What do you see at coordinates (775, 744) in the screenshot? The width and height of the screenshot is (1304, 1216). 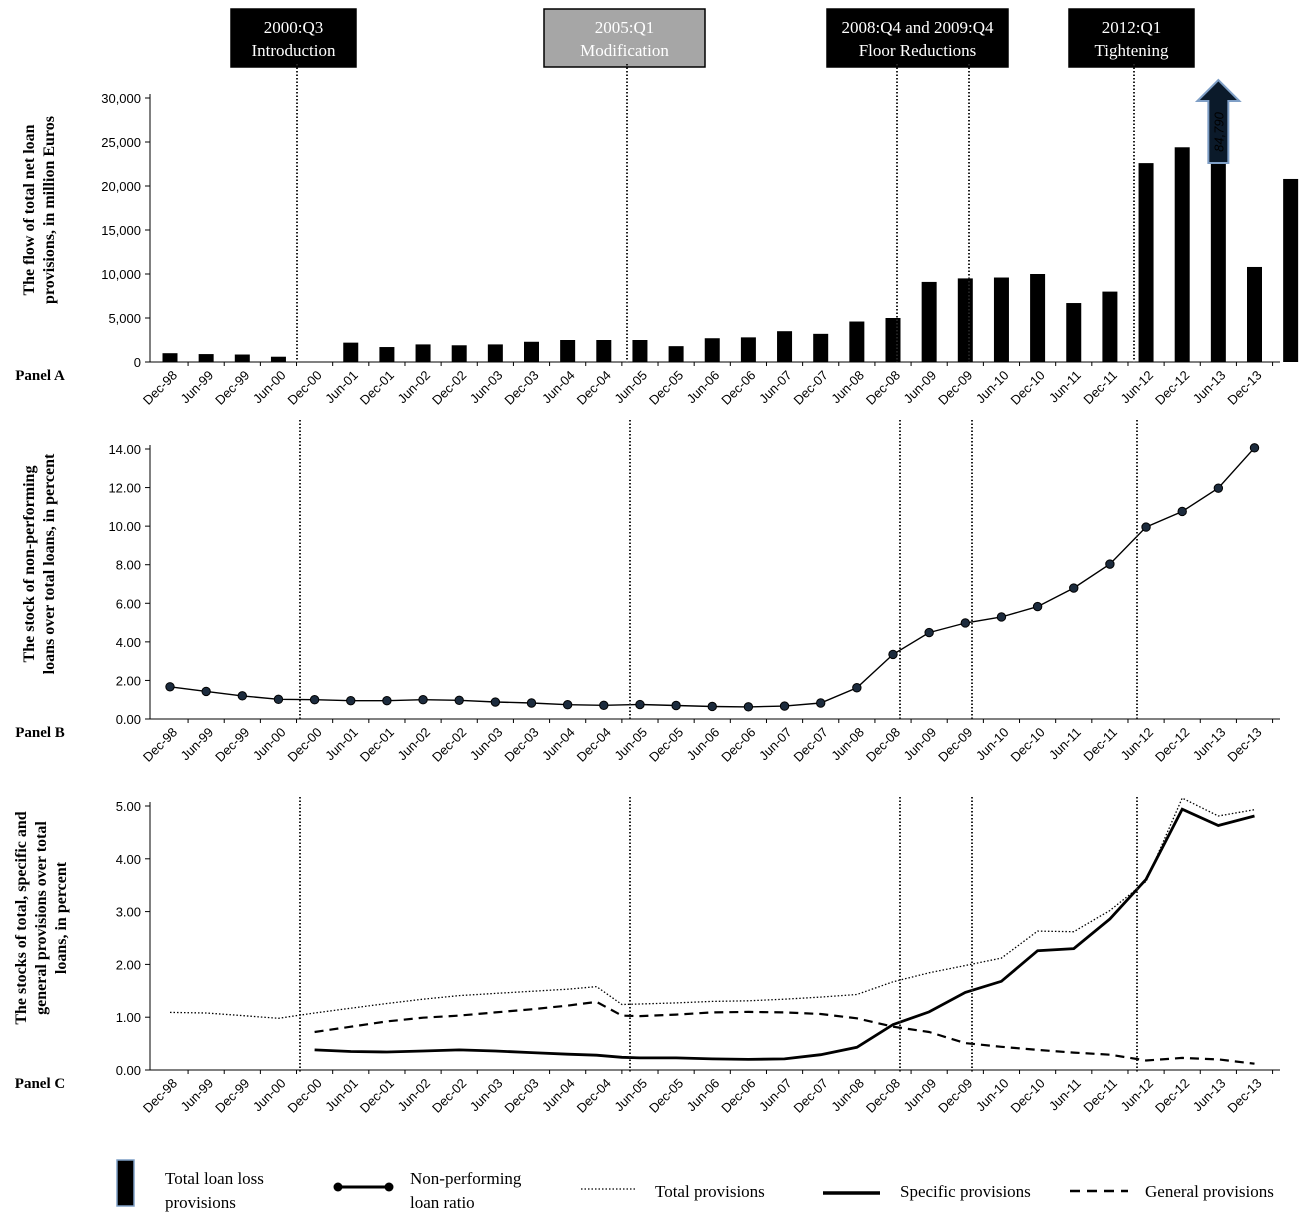 I see `x-tick-label: Jun-07` at bounding box center [775, 744].